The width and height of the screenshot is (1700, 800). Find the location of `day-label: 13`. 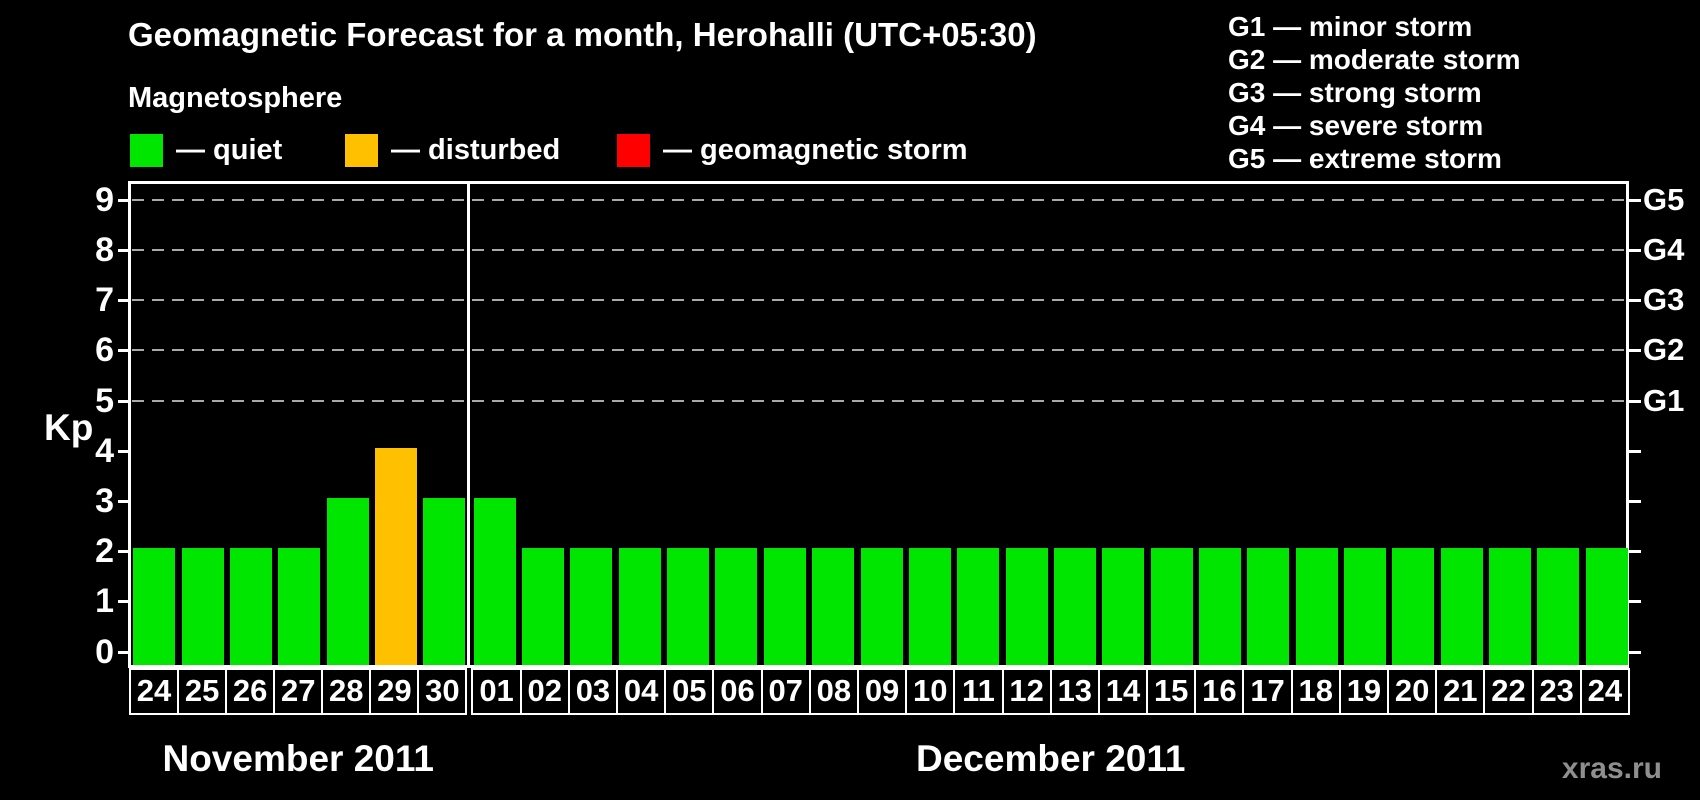

day-label: 13 is located at coordinates (1074, 691).